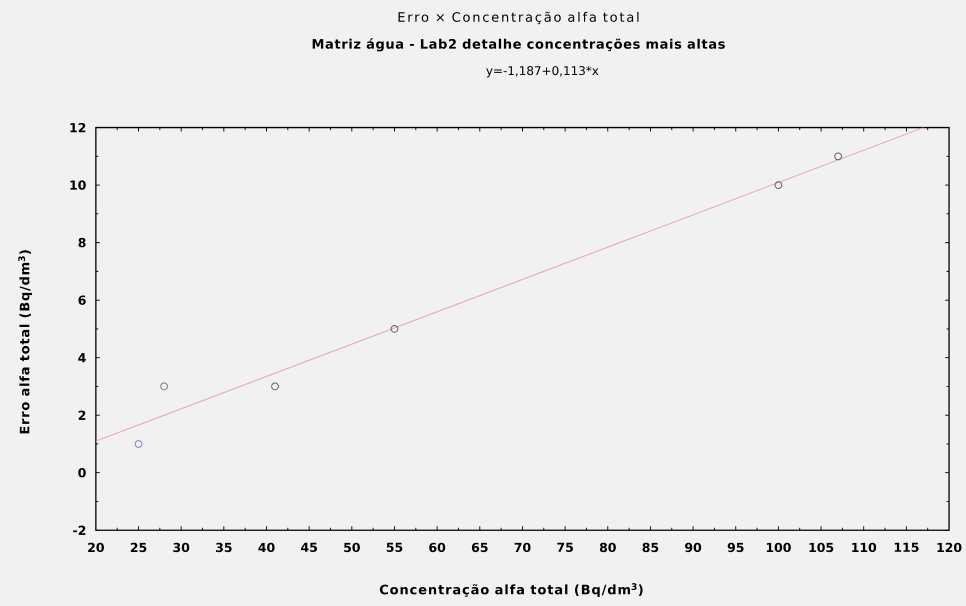 This screenshot has width=966, height=606. I want to click on chart-subtitle: Matriz água - Lab2 detalhe concentrações mais altas, so click(518, 45).